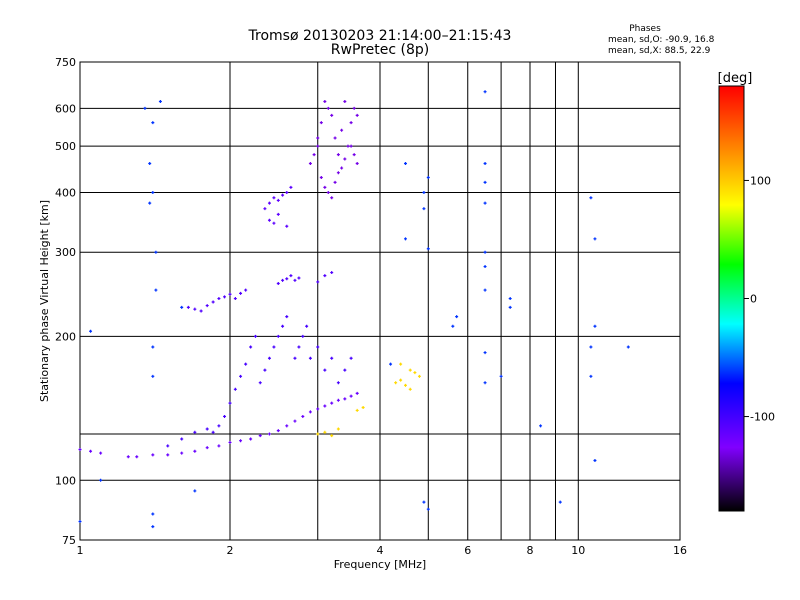 This screenshot has height=600, width=800. I want to click on legend-o-mode: mean, sd,O: -90.9, 16.8, so click(661, 40).